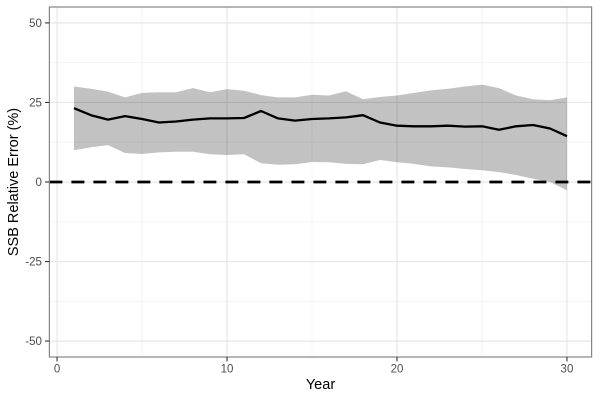 The height and width of the screenshot is (400, 600). Describe the element at coordinates (35, 24) in the screenshot. I see `y-tick-label: 50` at that location.